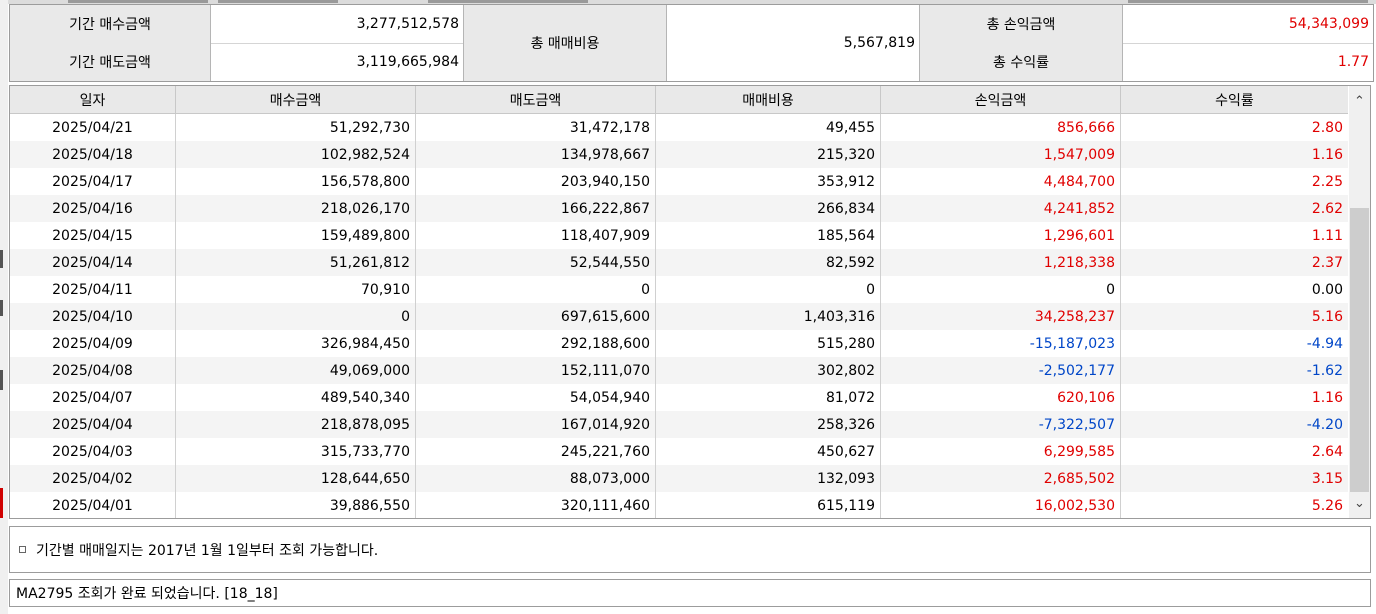 This screenshot has width=1376, height=614. Describe the element at coordinates (110, 62) in the screenshot. I see `sell-total-label: 기간 매도금액` at that location.